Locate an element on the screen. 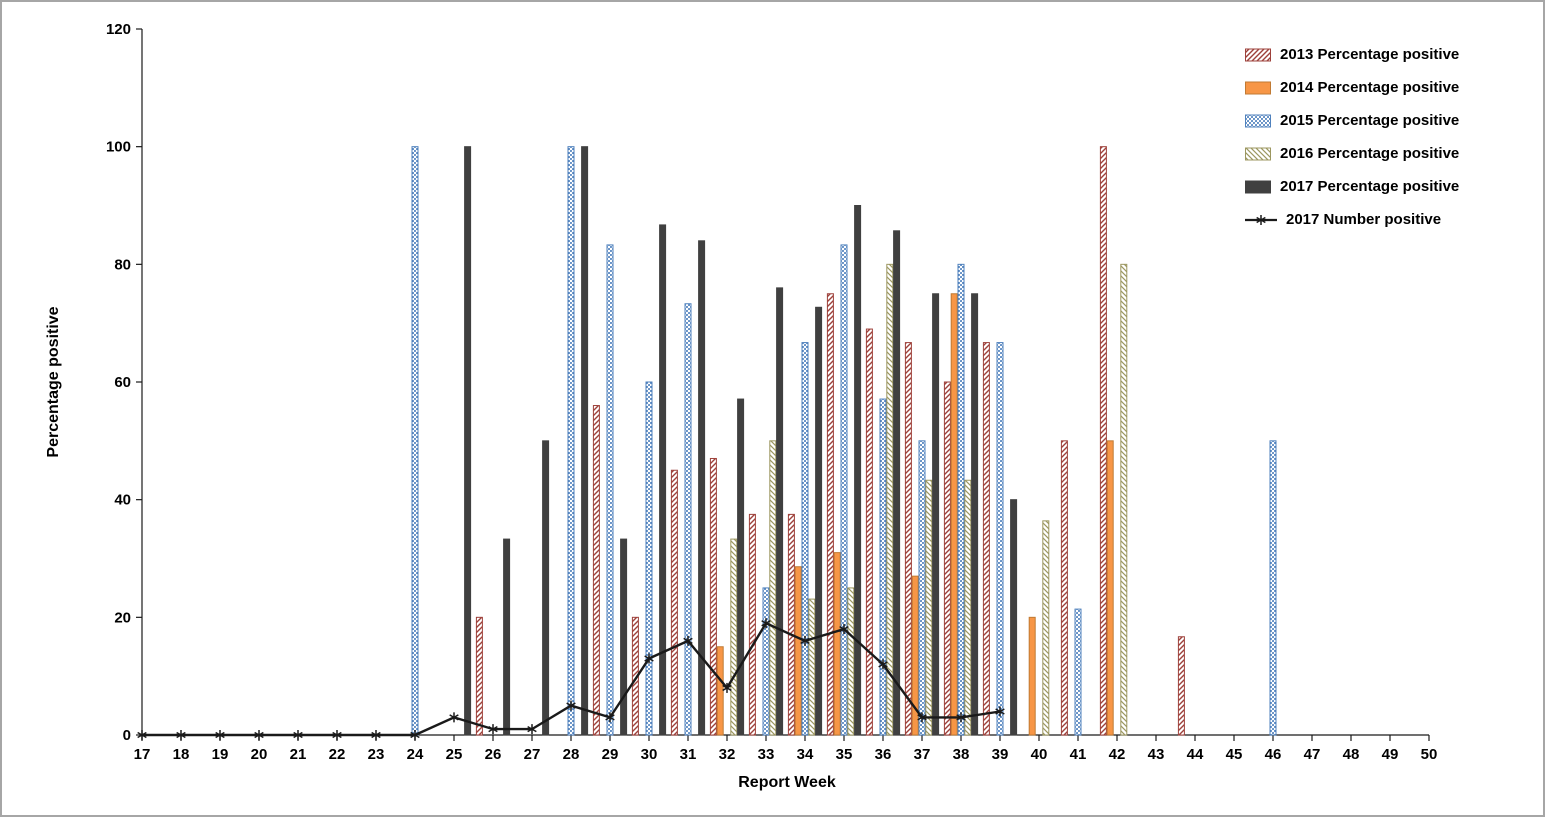 This screenshot has width=1545, height=817. legend-label-2016: 2016 Percentage positive is located at coordinates (1370, 153).